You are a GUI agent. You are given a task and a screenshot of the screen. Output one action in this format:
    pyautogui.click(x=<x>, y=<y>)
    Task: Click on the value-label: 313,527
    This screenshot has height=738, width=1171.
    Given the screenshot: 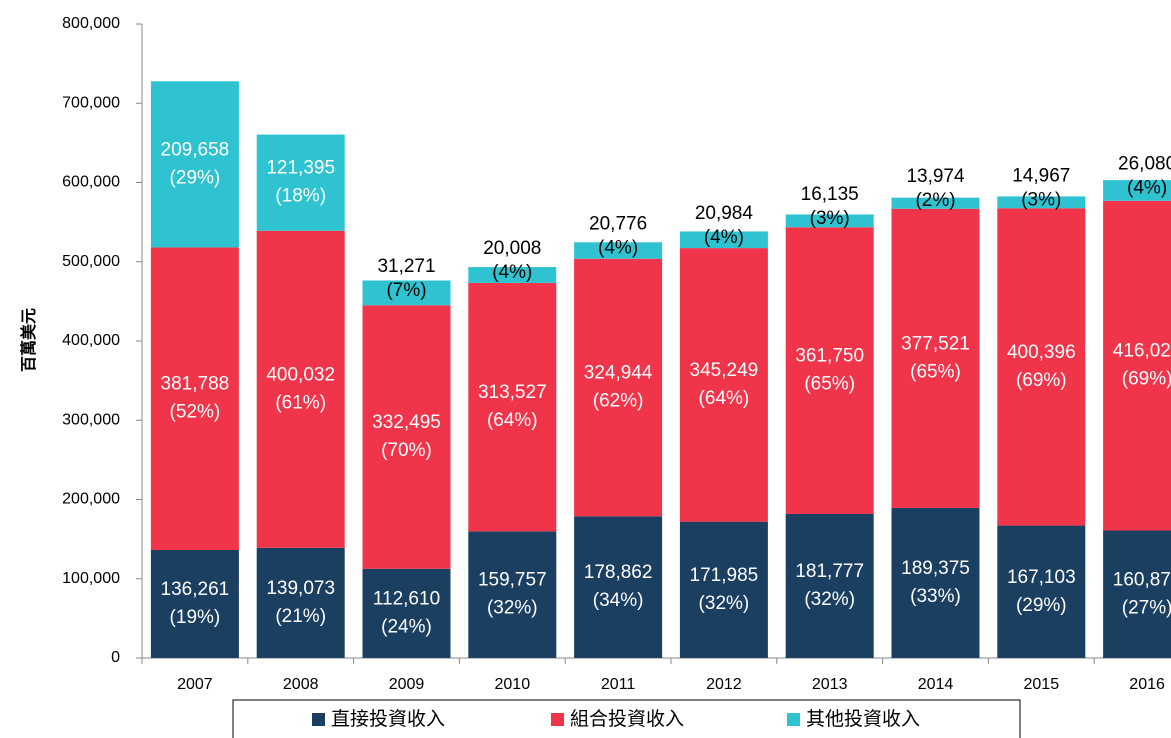 What is the action you would take?
    pyautogui.click(x=512, y=392)
    